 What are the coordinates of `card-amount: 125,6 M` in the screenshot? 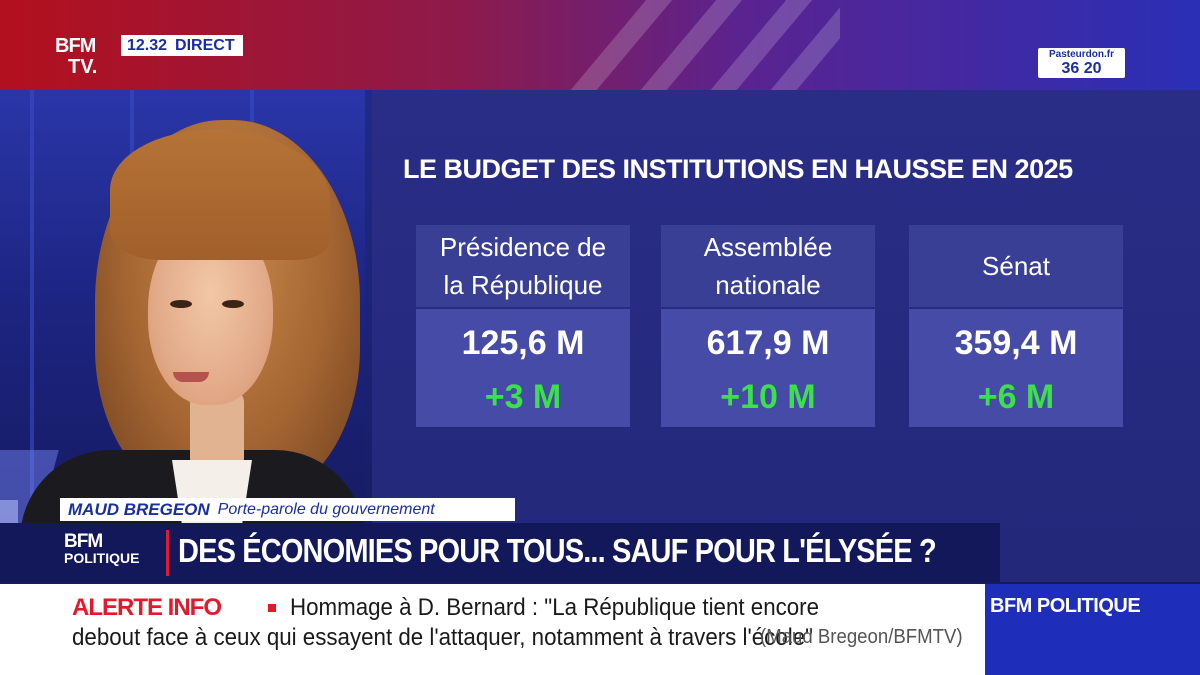 It's located at (523, 343).